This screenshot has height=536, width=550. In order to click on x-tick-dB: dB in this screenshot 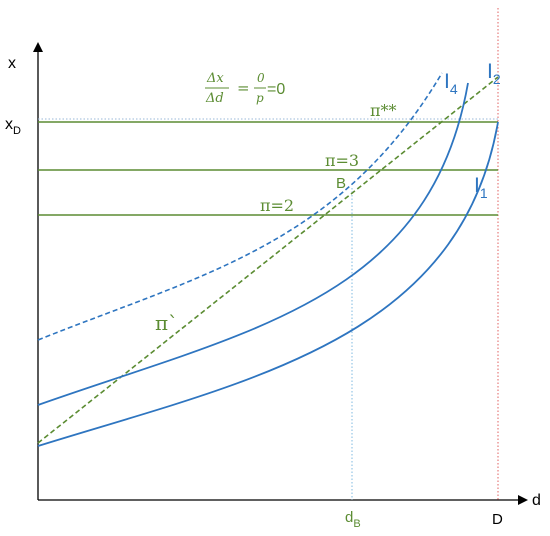, I will do `click(353, 519)`.